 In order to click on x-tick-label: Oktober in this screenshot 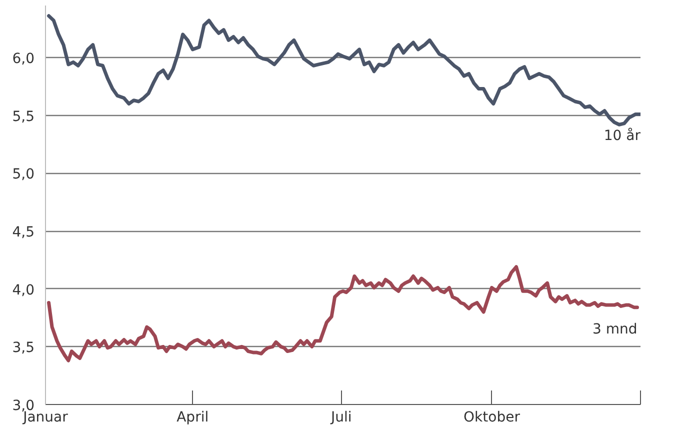, I will do `click(492, 418)`.